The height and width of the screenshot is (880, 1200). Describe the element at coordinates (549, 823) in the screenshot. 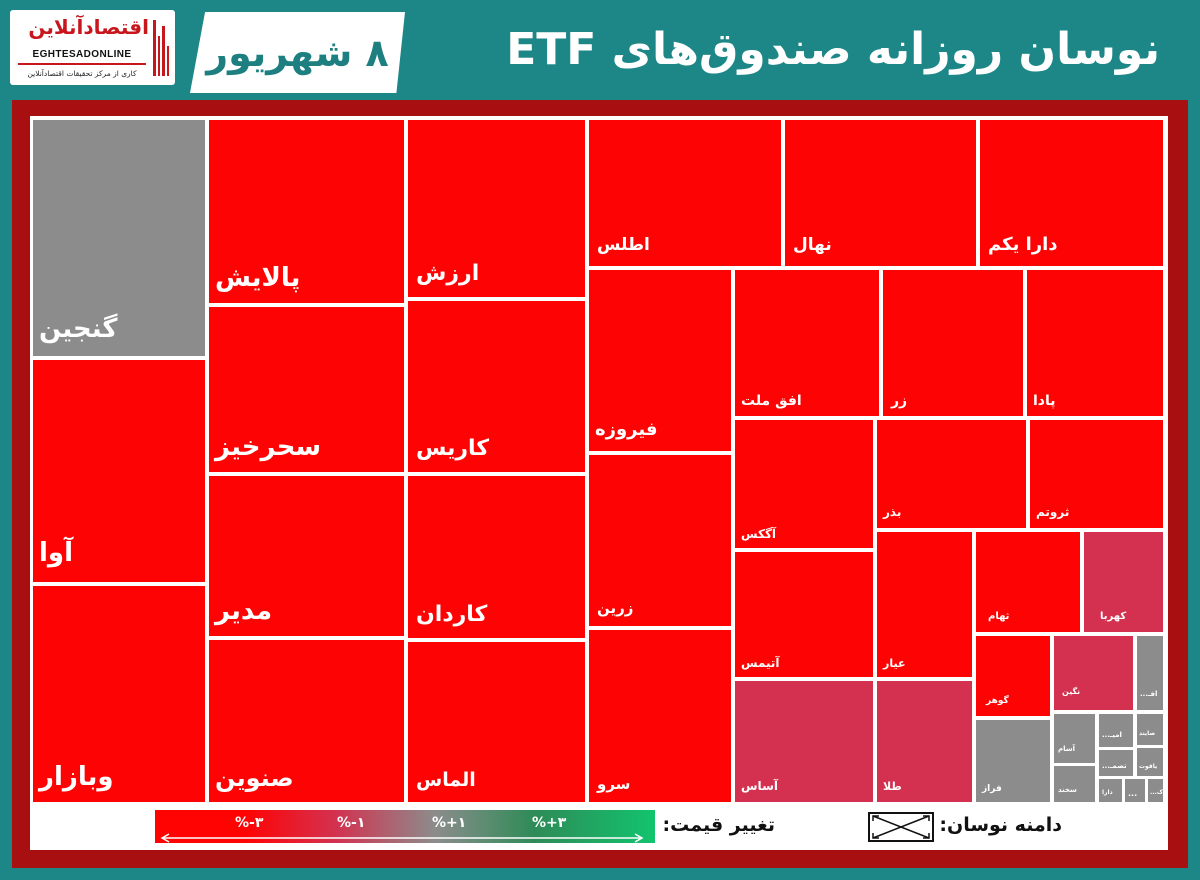

I see `legend-tick: %+۳` at that location.